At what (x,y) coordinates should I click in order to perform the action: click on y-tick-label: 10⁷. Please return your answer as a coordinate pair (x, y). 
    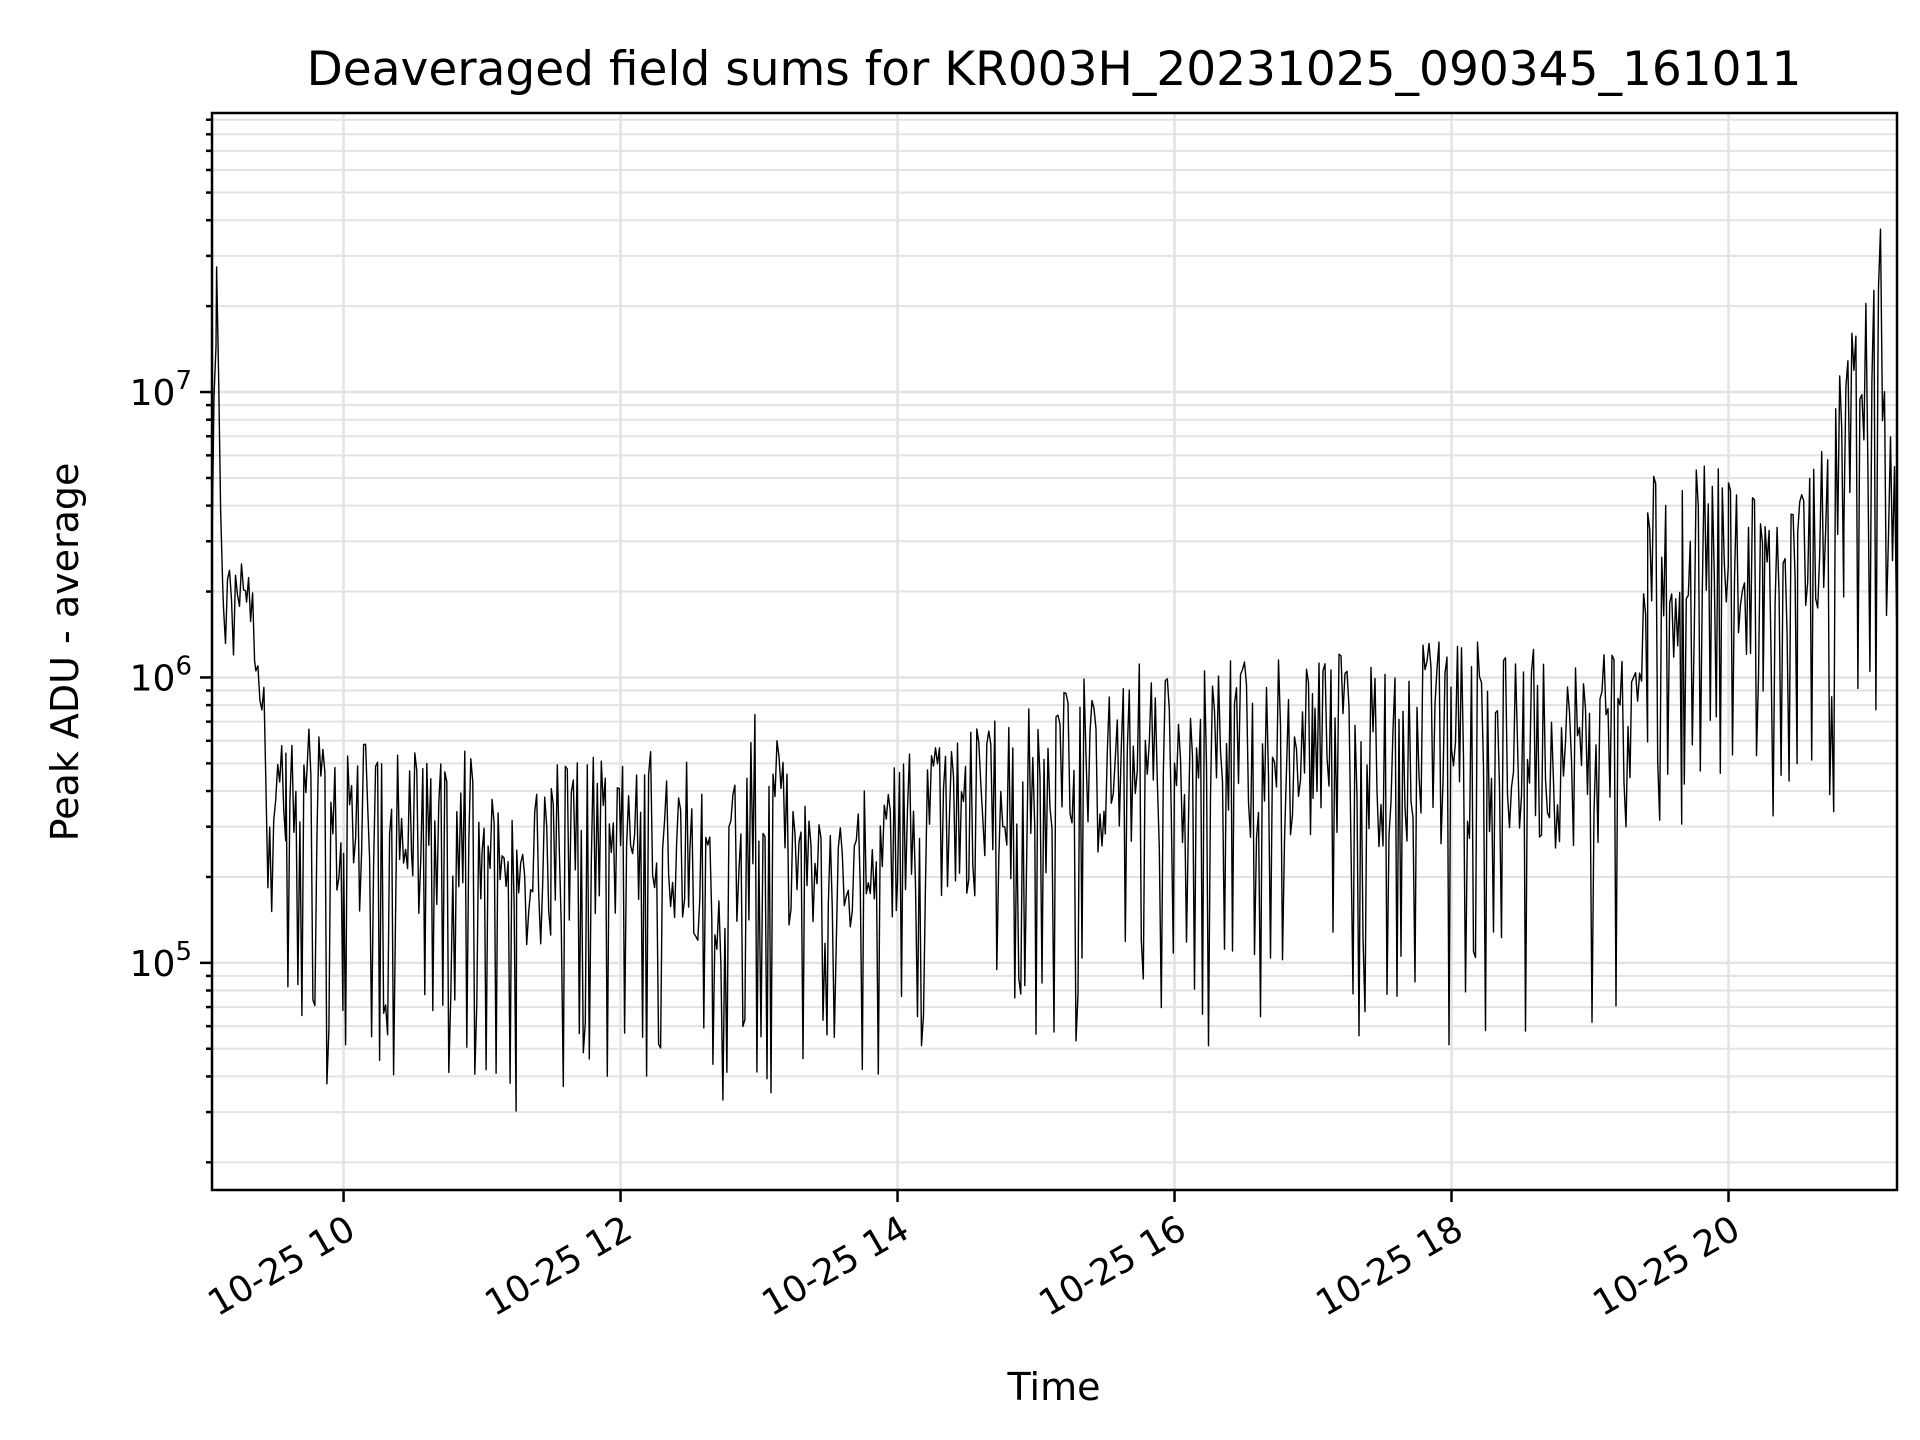
    Looking at the image, I should click on (161, 390).